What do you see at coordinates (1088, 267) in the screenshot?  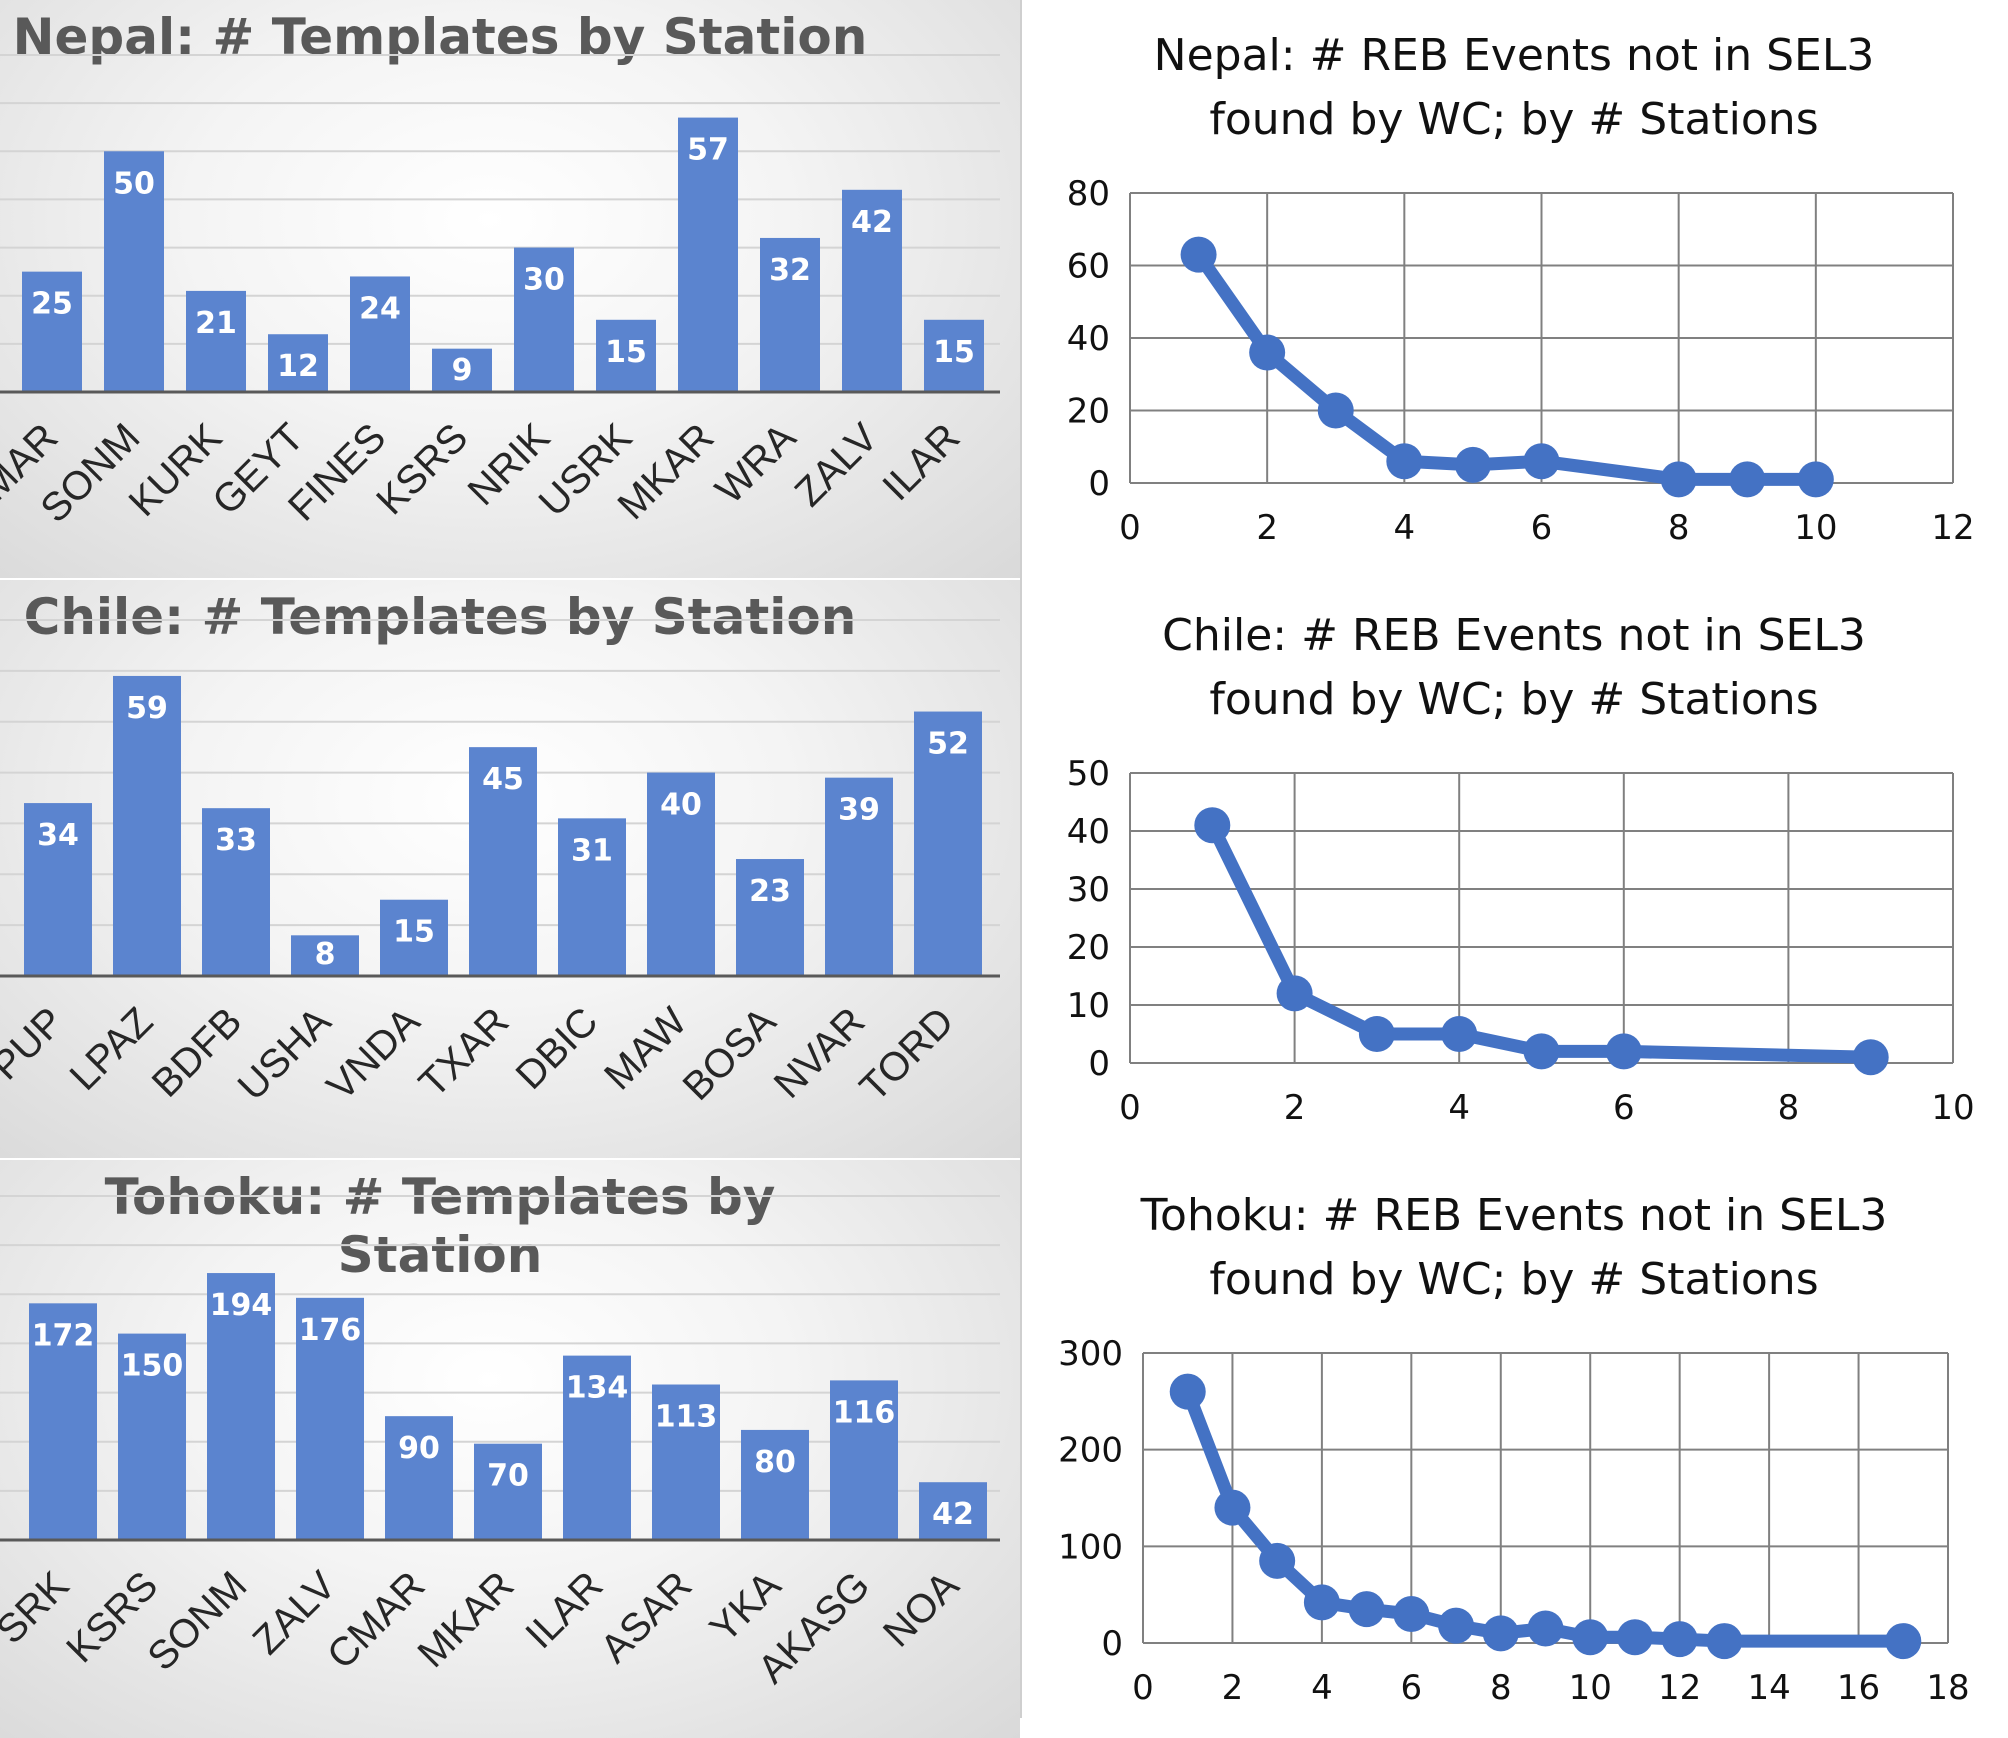 I see `y-tick-label: 60` at bounding box center [1088, 267].